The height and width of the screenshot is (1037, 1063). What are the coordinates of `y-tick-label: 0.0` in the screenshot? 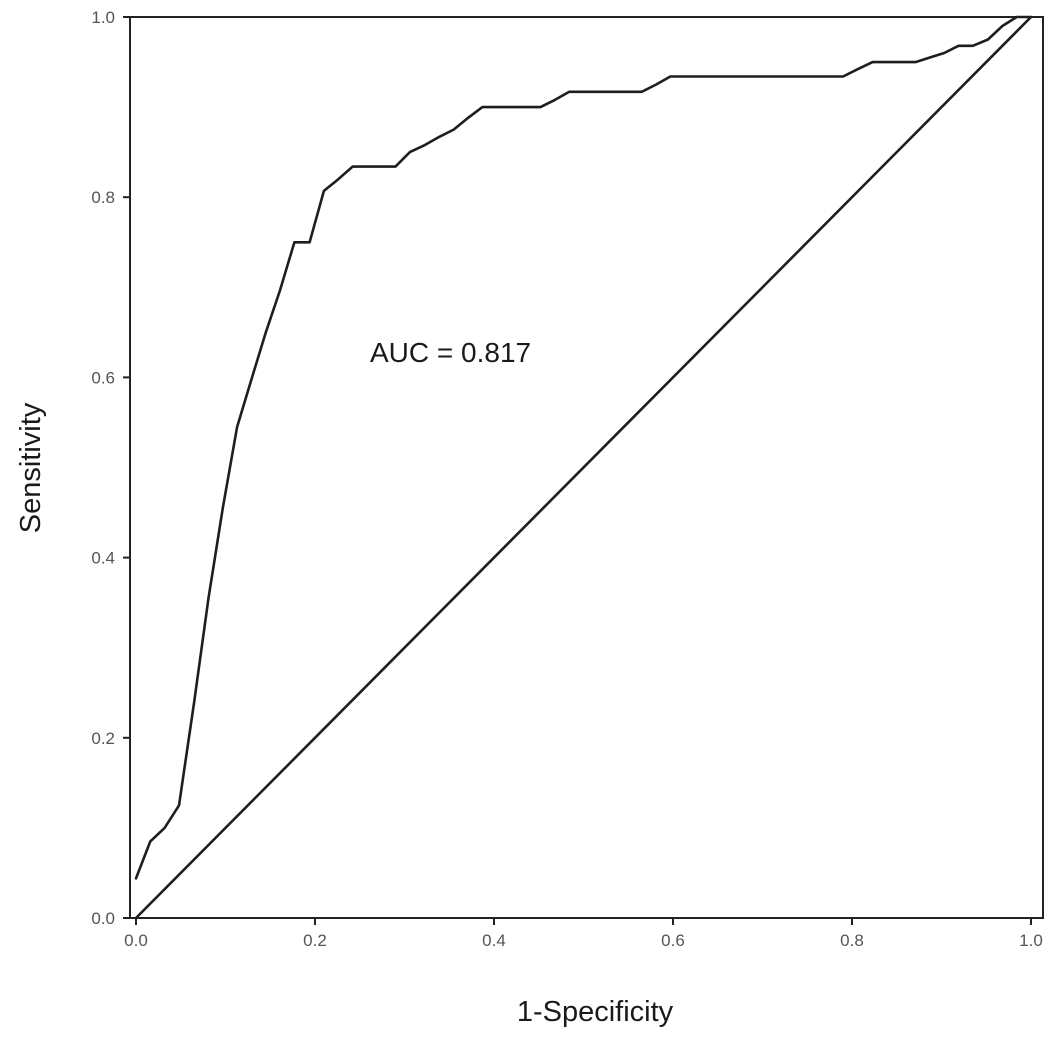 It's located at (103, 918).